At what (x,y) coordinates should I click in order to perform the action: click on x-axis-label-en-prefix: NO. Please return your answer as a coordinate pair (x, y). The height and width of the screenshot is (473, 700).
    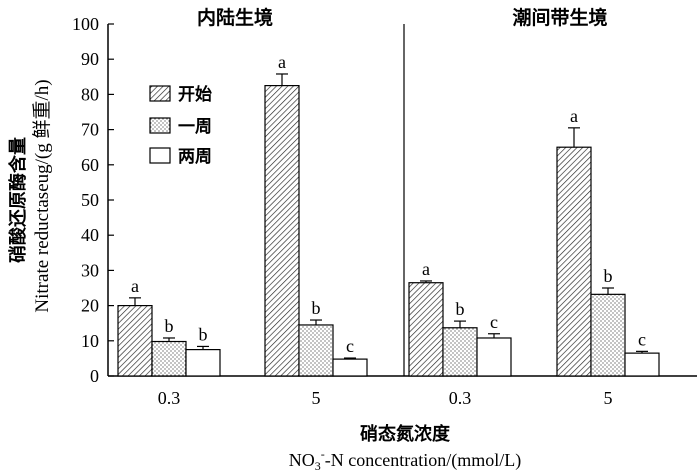
    Looking at the image, I should click on (302, 460).